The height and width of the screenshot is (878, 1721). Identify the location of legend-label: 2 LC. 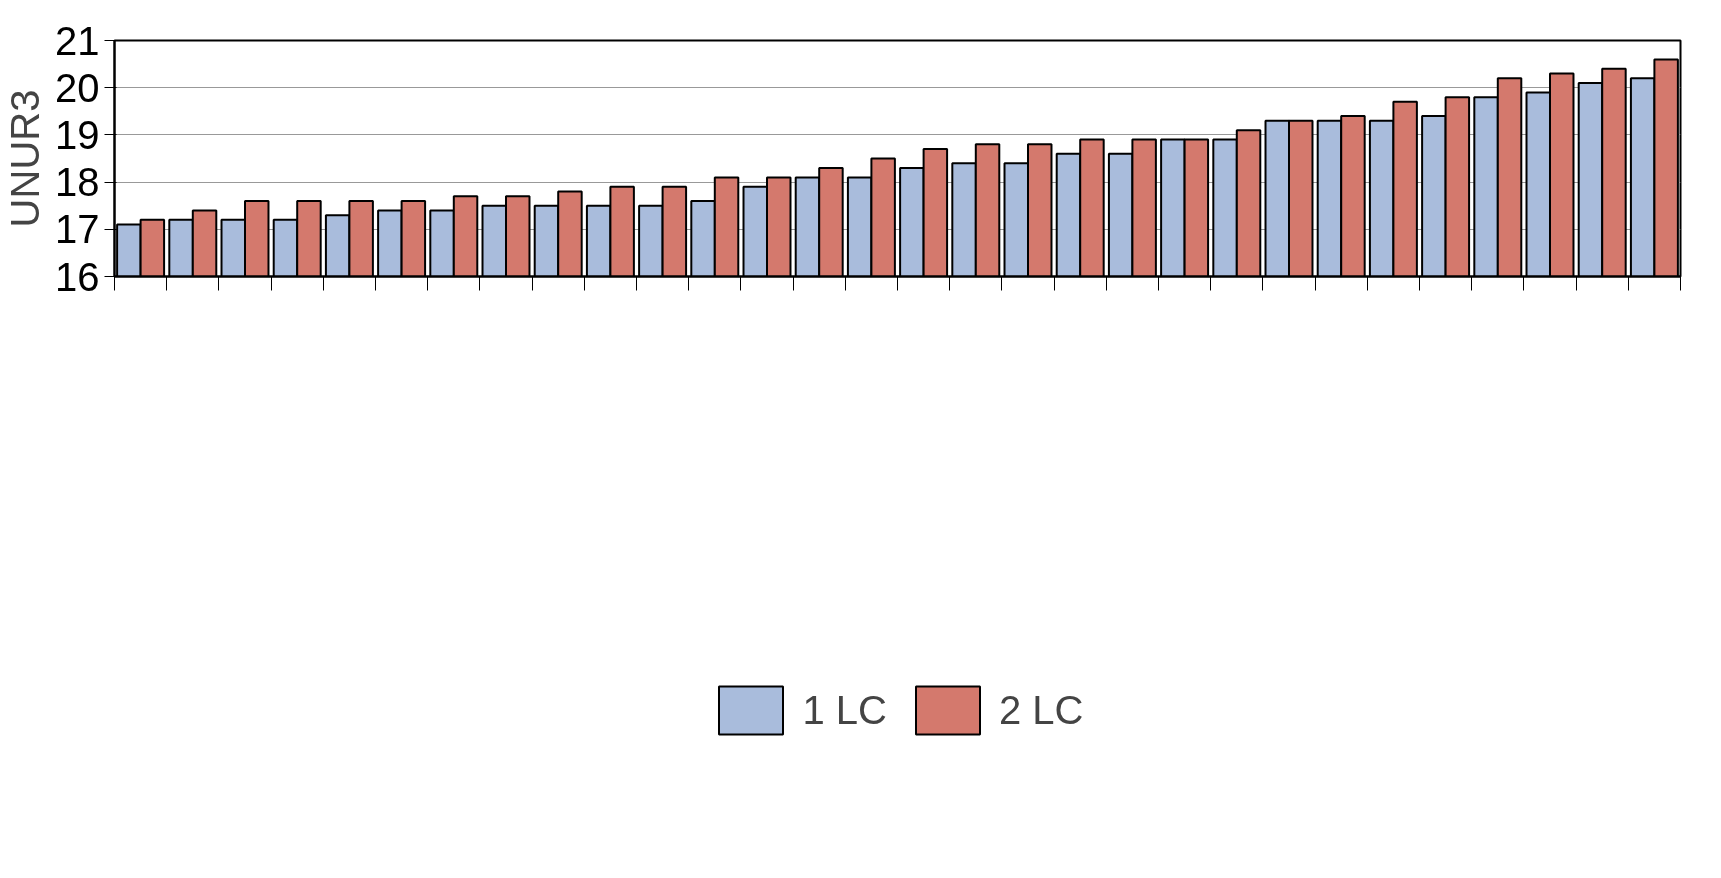
(1041, 710).